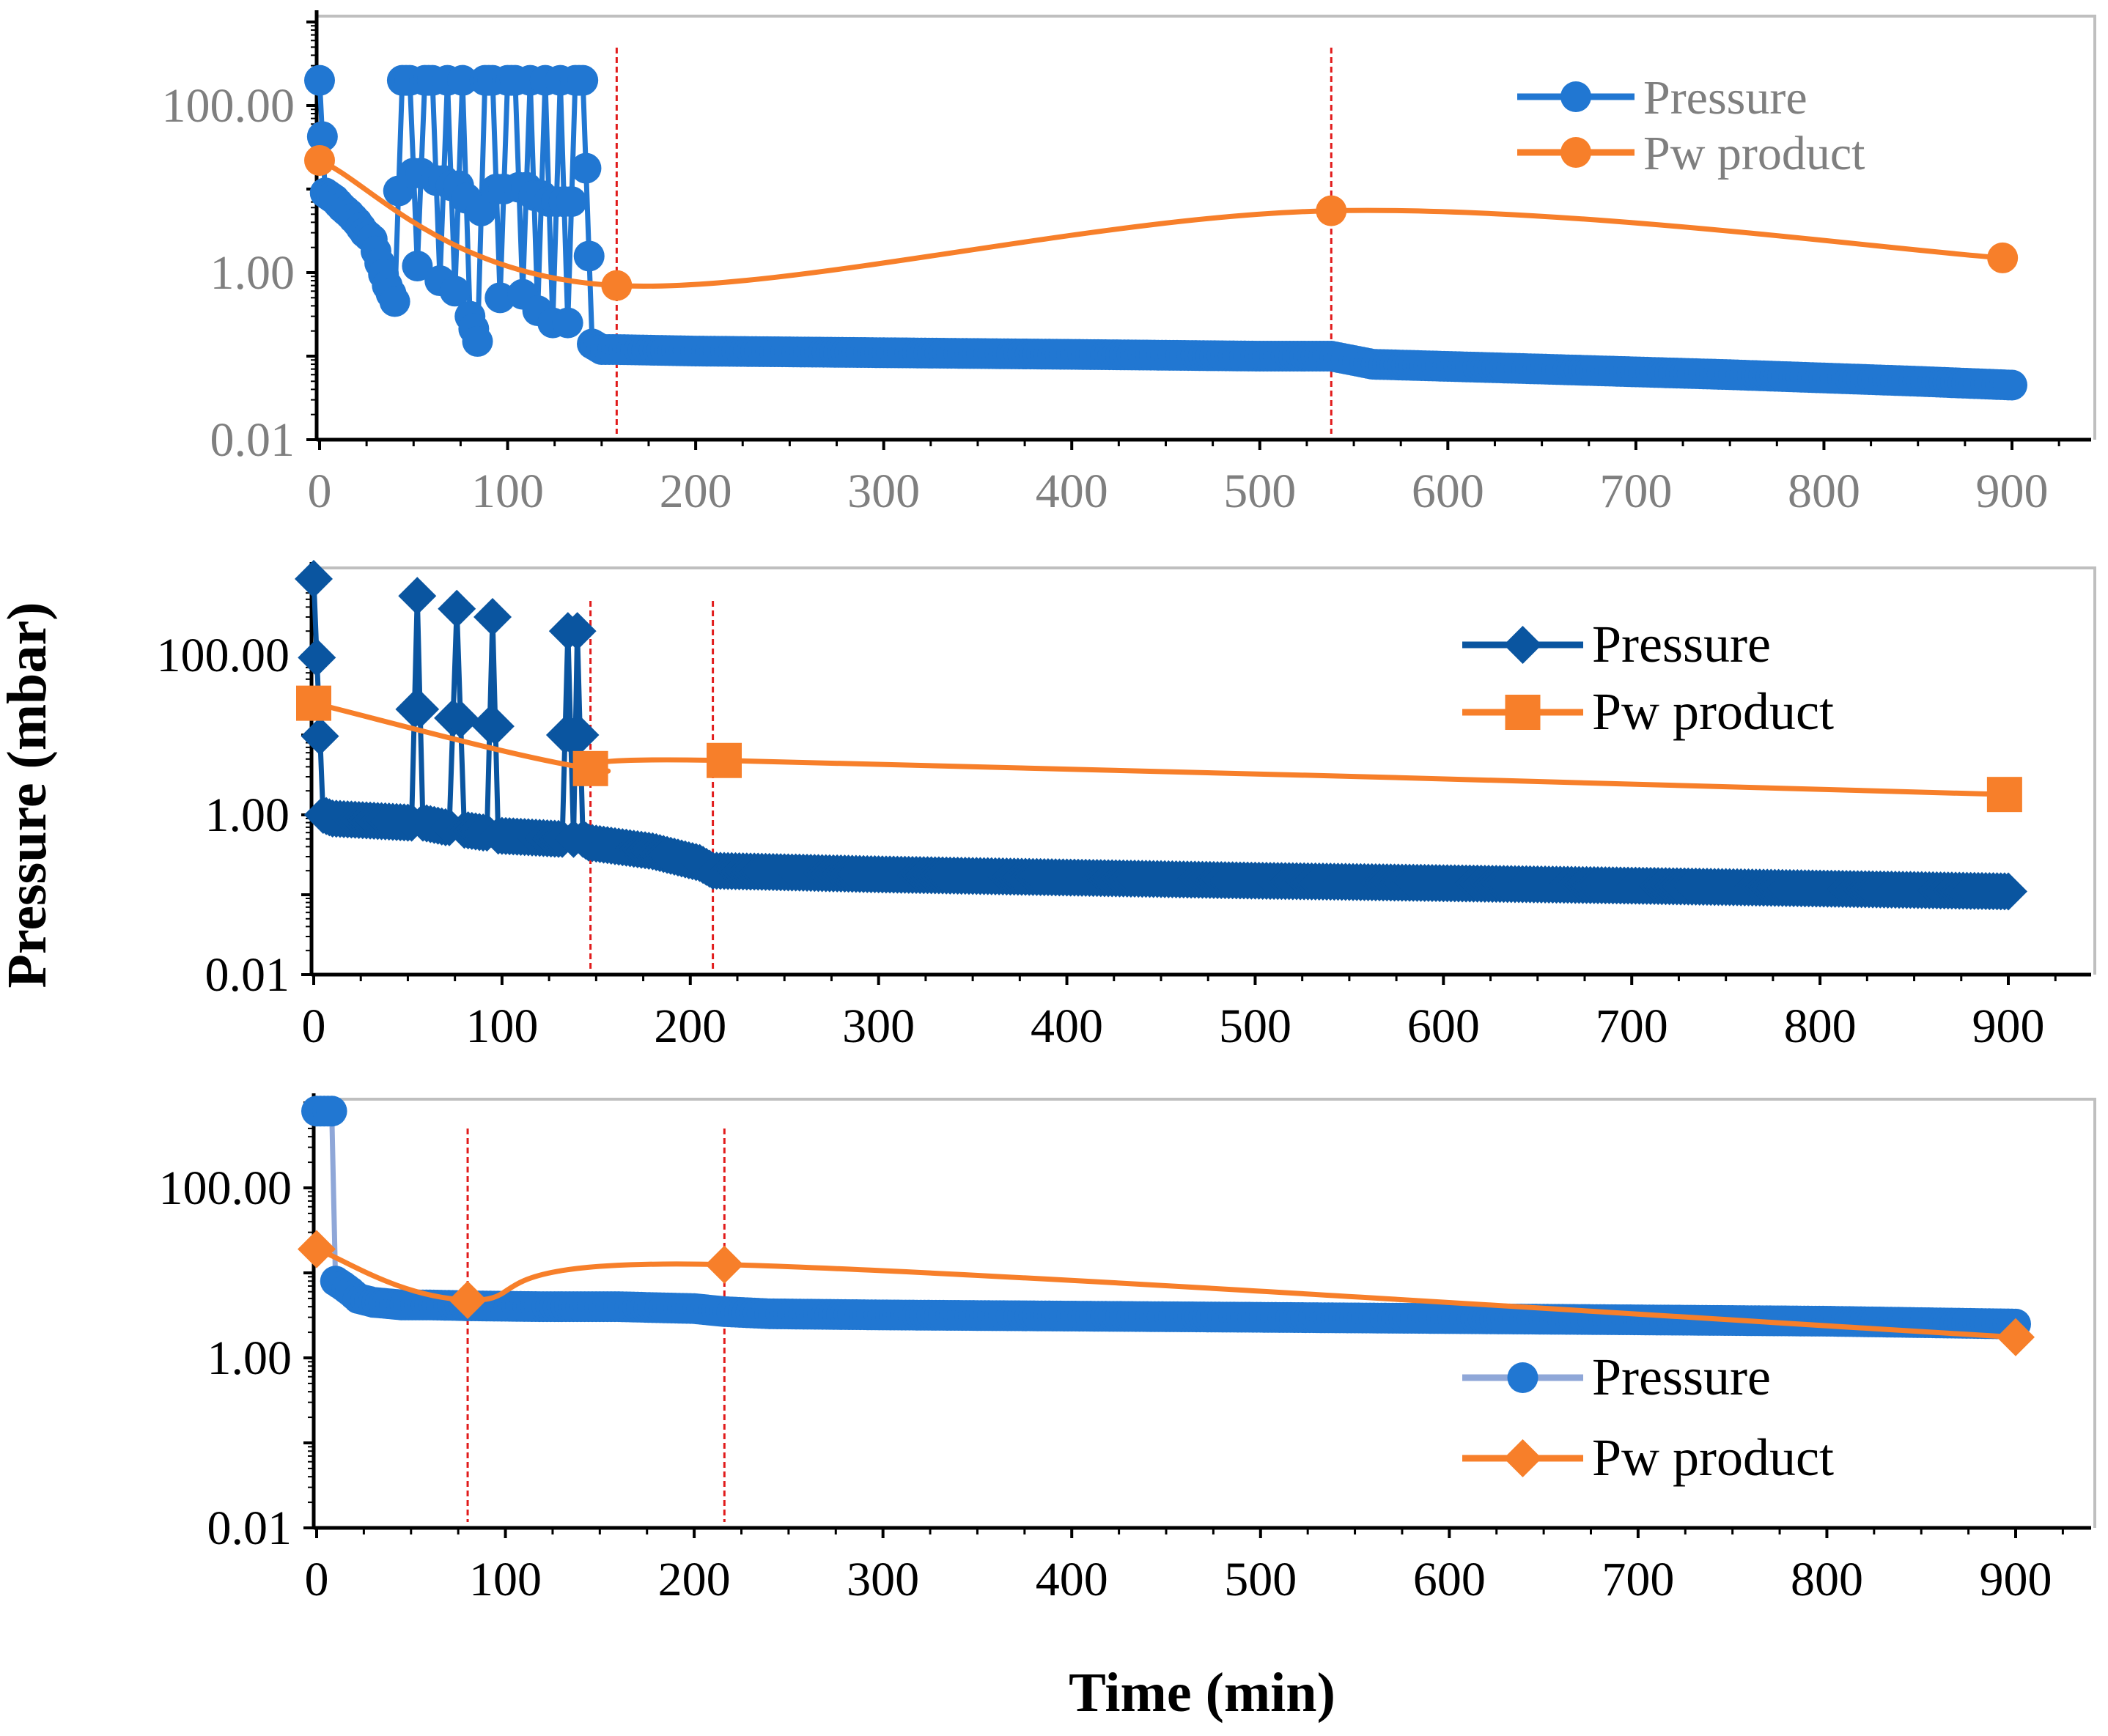  Describe the element at coordinates (1632, 1026) in the screenshot. I see `x-tick-label: 700` at that location.